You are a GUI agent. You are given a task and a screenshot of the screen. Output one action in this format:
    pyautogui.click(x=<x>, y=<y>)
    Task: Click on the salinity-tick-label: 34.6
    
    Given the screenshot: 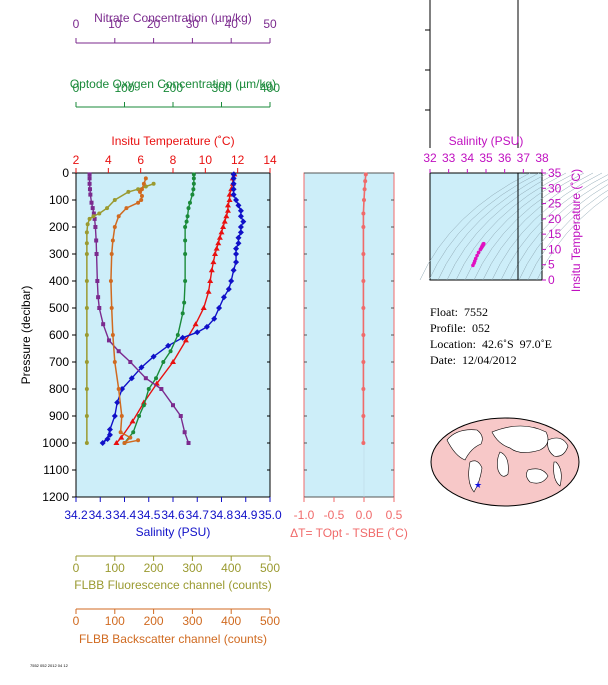 What is the action you would take?
    pyautogui.click(x=173, y=515)
    